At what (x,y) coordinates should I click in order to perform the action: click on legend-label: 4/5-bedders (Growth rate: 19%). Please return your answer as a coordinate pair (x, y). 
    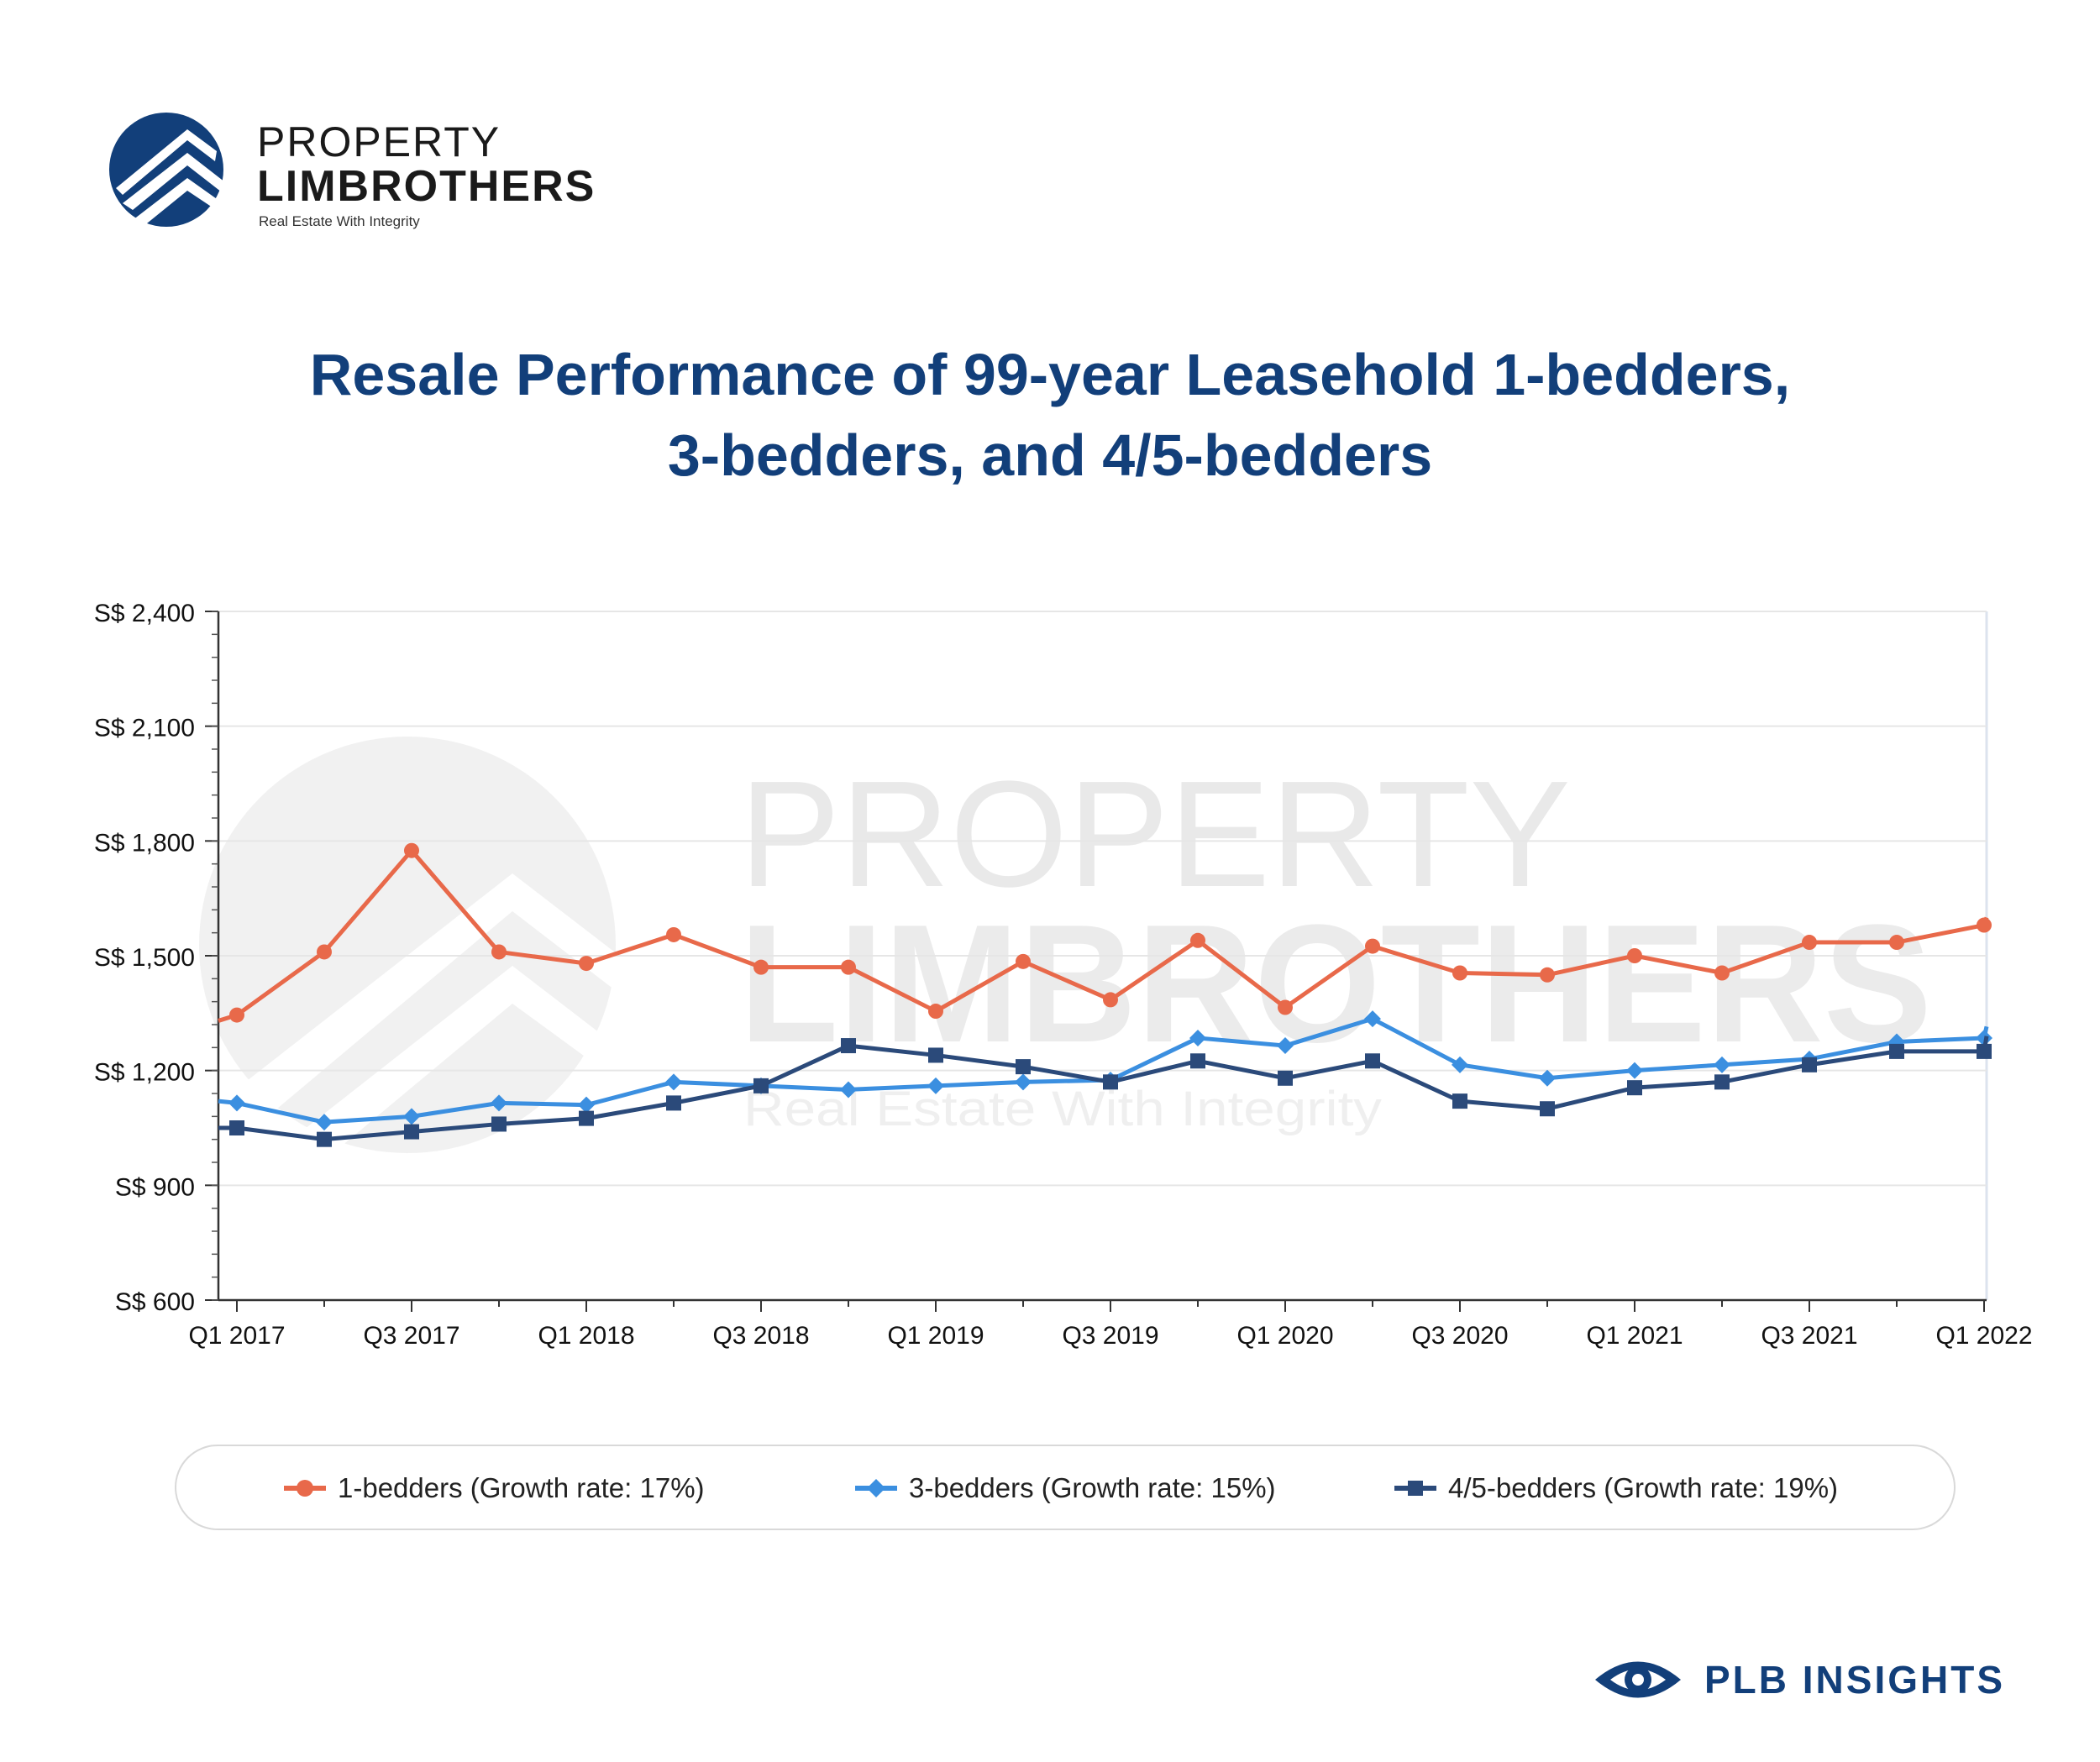
    Looking at the image, I should click on (1643, 1487).